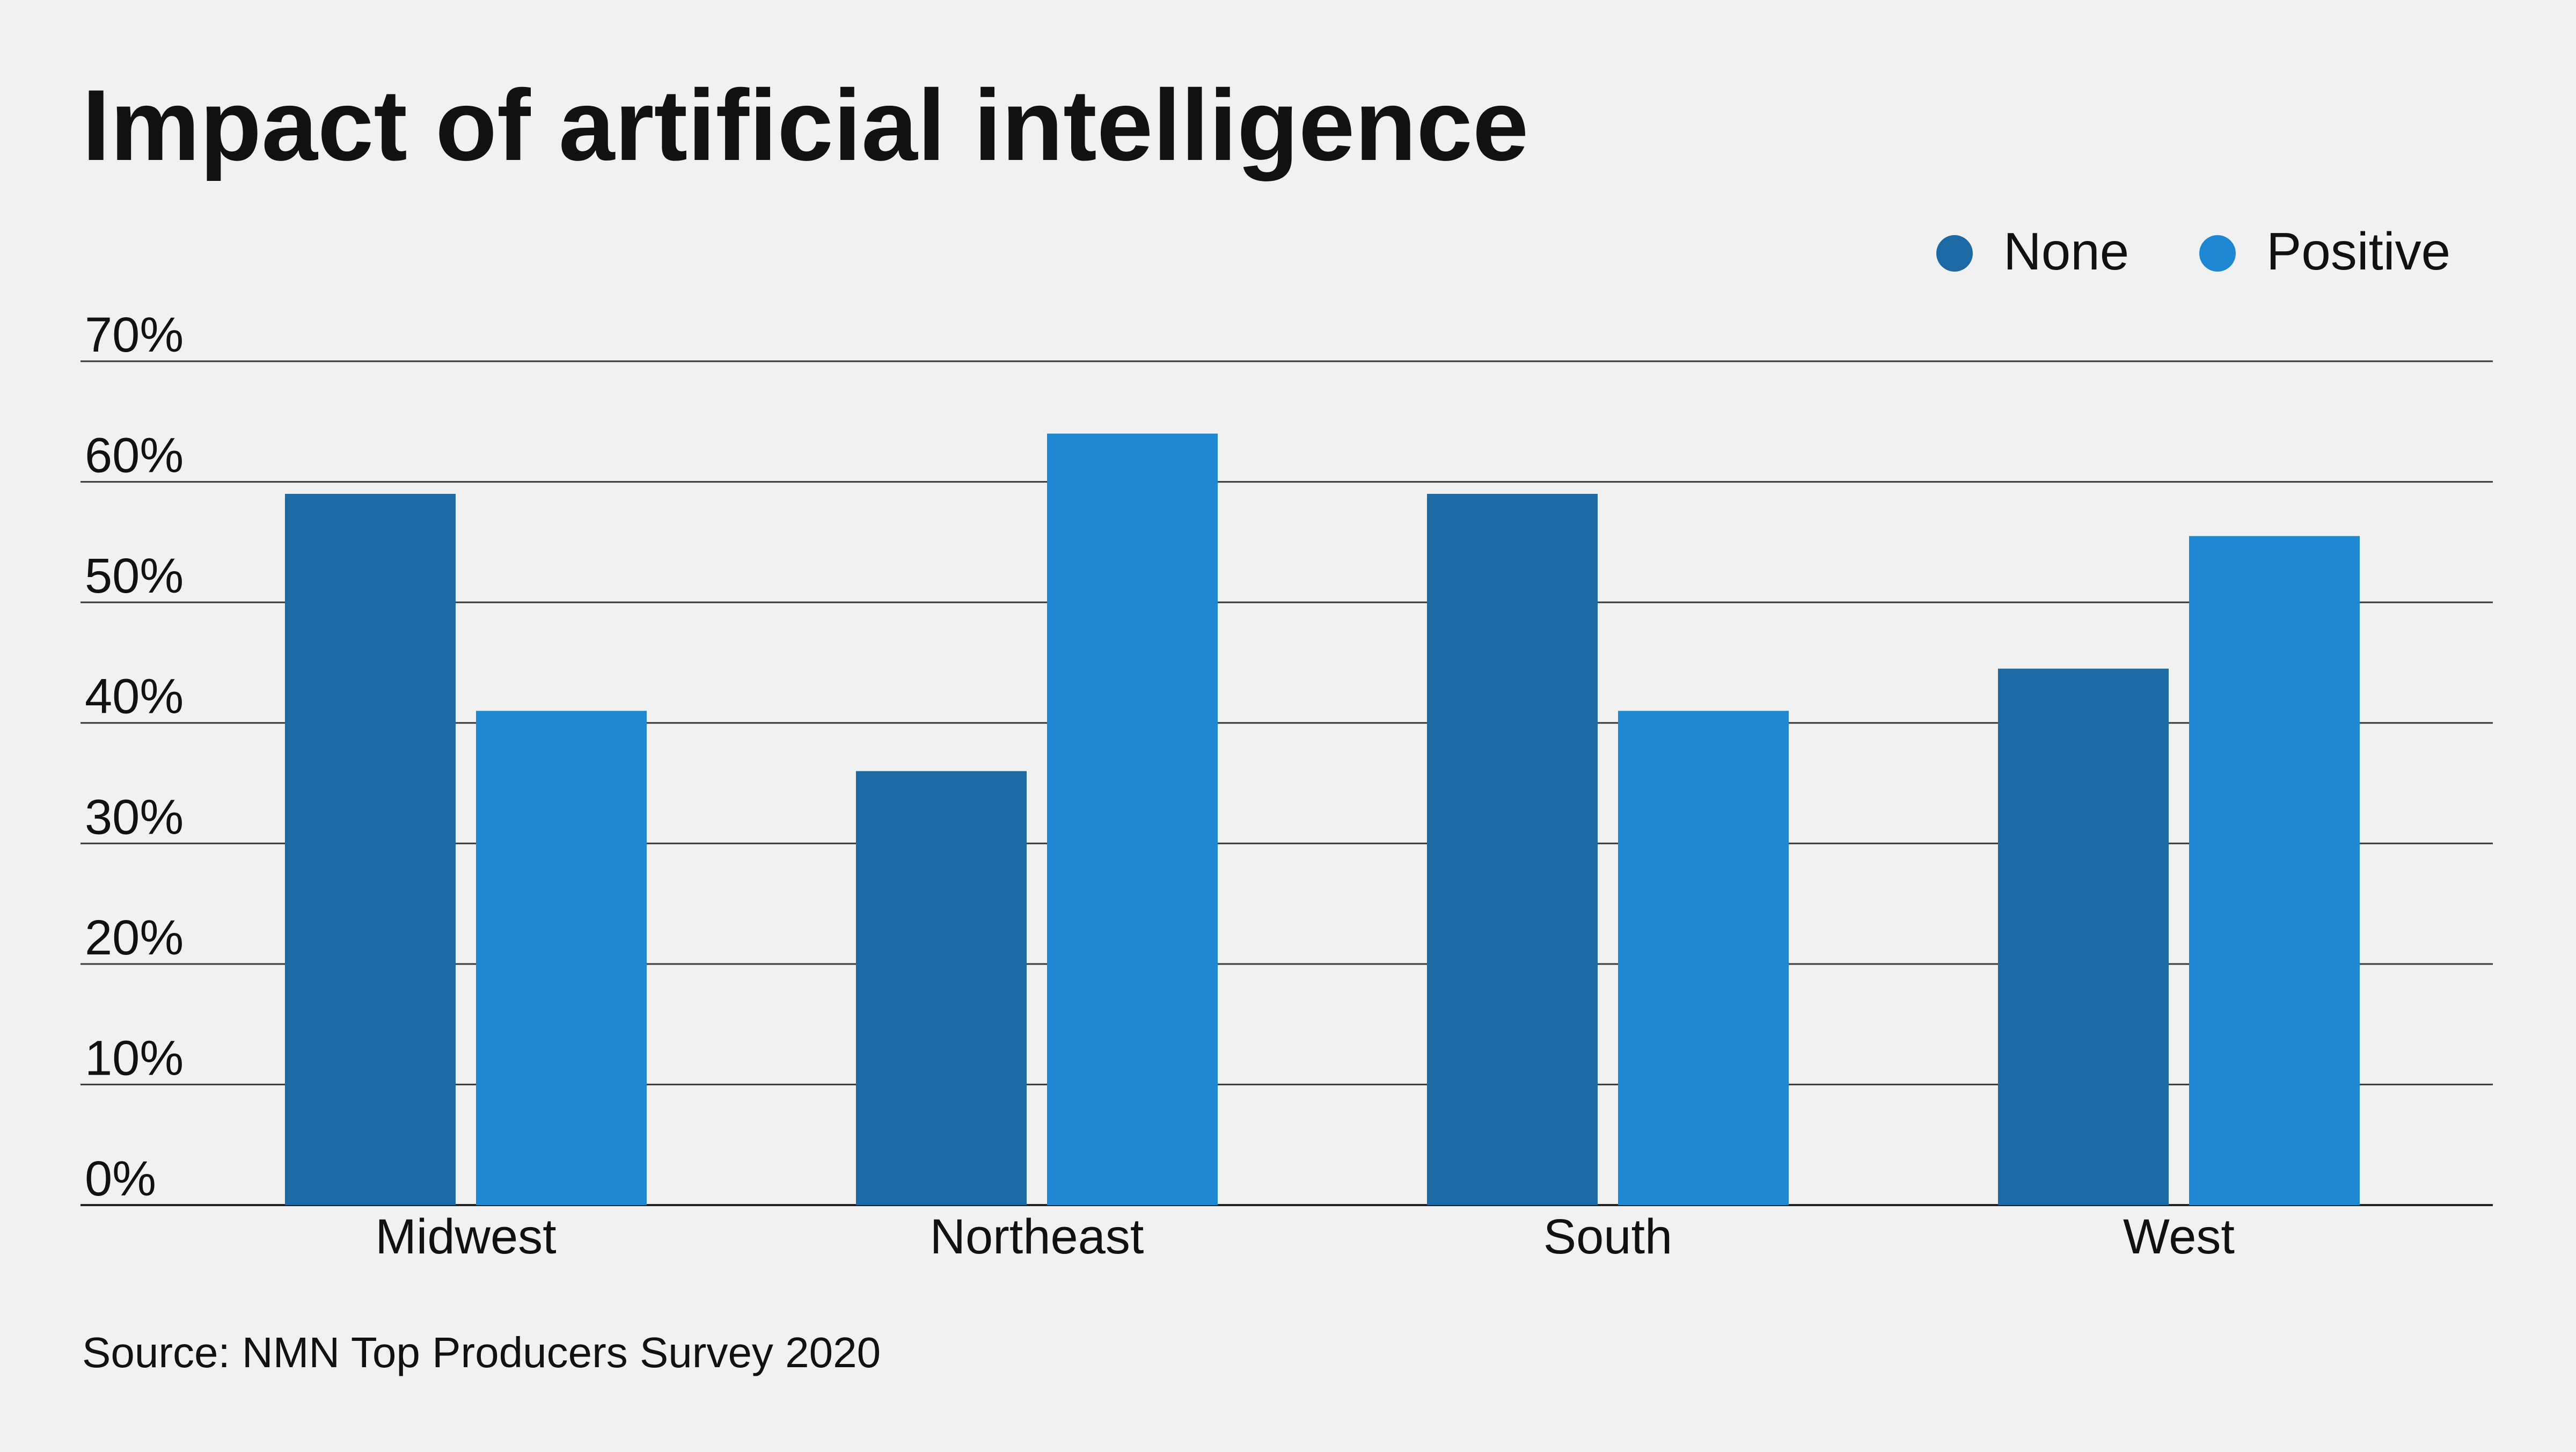 The image size is (2576, 1452). What do you see at coordinates (1607, 1236) in the screenshot?
I see `x-tick-label: South` at bounding box center [1607, 1236].